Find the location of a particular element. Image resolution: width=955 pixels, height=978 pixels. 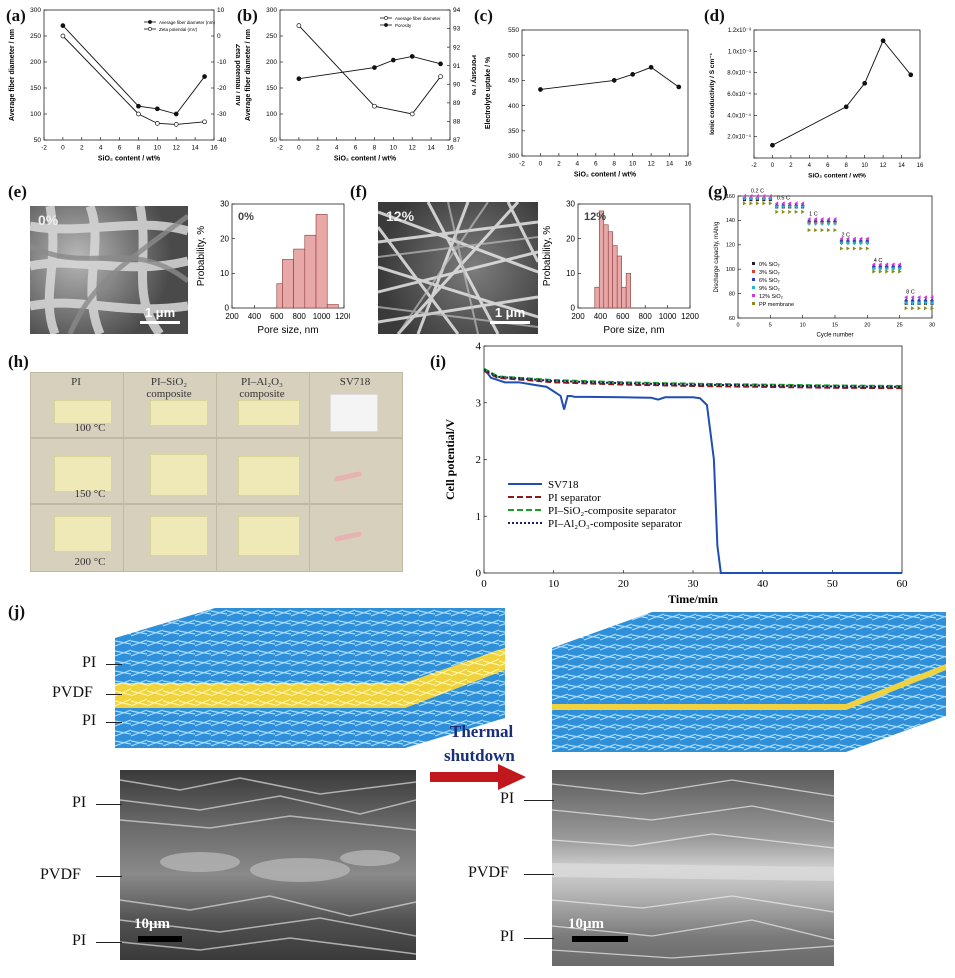

y-tick-label: 1 is located at coordinates (479, 517).